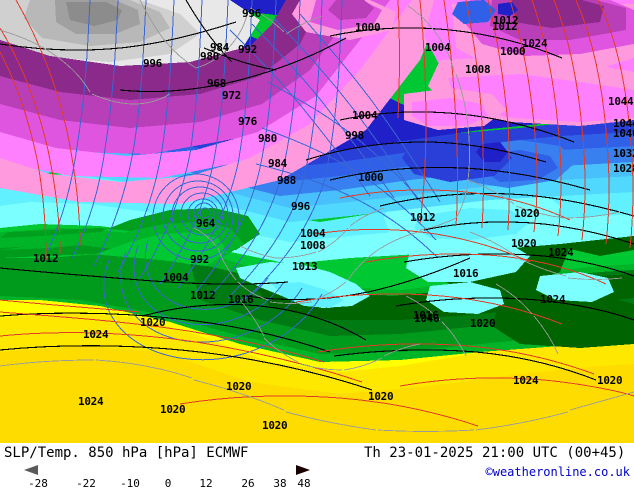  What do you see at coordinates (31, 470) in the screenshot?
I see `colorbar-low-arrow-icon` at bounding box center [31, 470].